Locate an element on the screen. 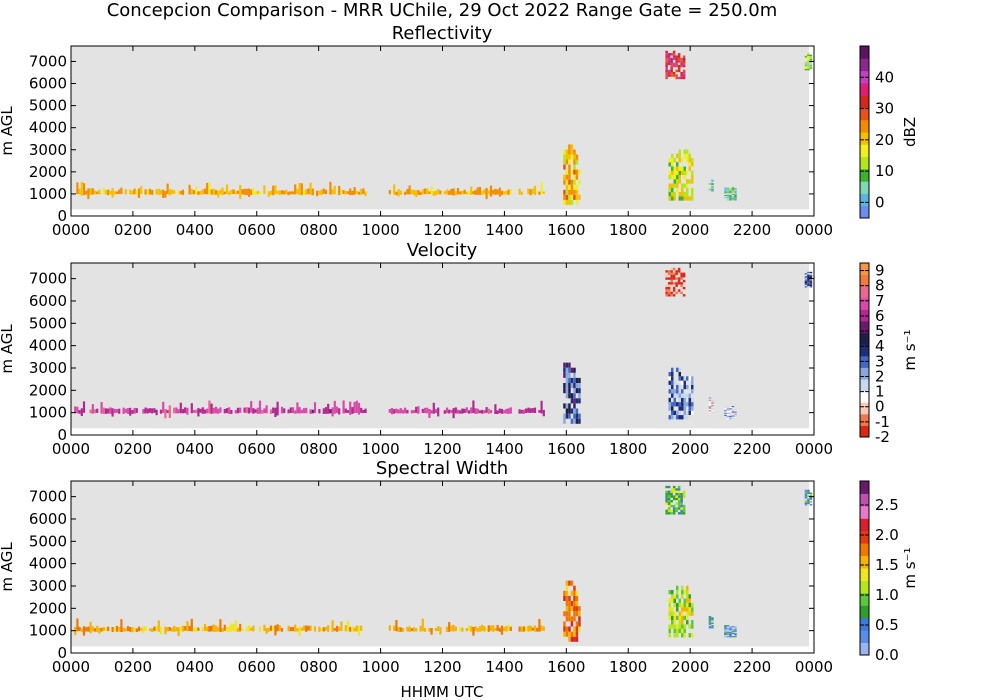 The image size is (1000, 700). x-tick-label: 1800 is located at coordinates (628, 667).